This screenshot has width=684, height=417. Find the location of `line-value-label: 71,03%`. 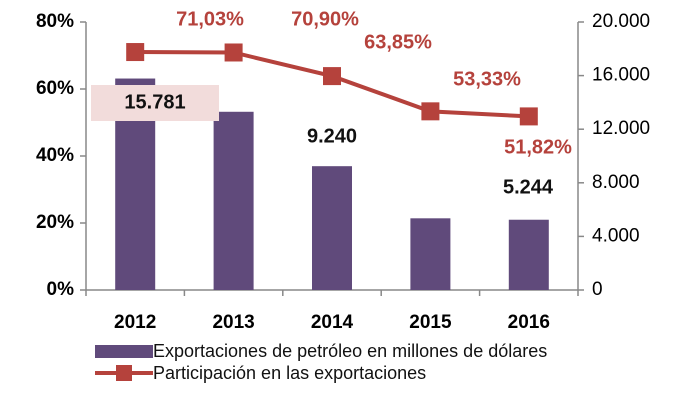

line-value-label: 71,03% is located at coordinates (210, 19).